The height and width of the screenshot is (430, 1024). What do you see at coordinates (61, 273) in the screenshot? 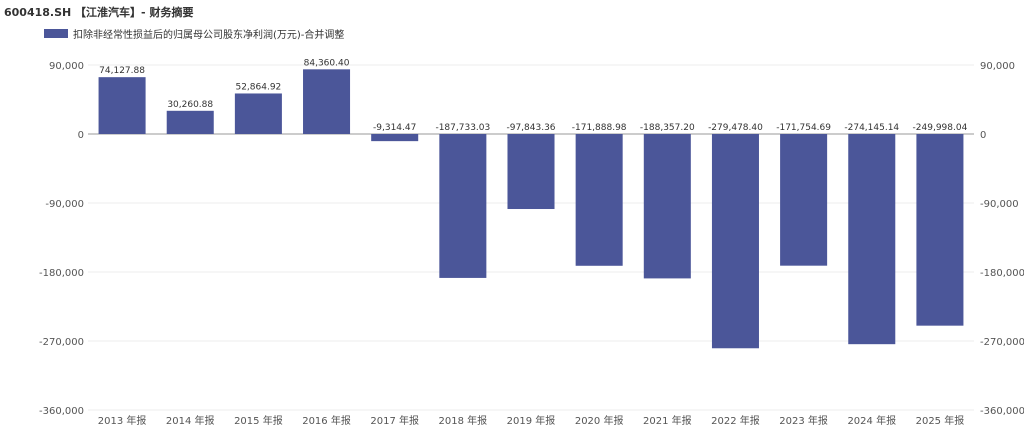
I see `y-tick-label-left: -180,000` at bounding box center [61, 273].